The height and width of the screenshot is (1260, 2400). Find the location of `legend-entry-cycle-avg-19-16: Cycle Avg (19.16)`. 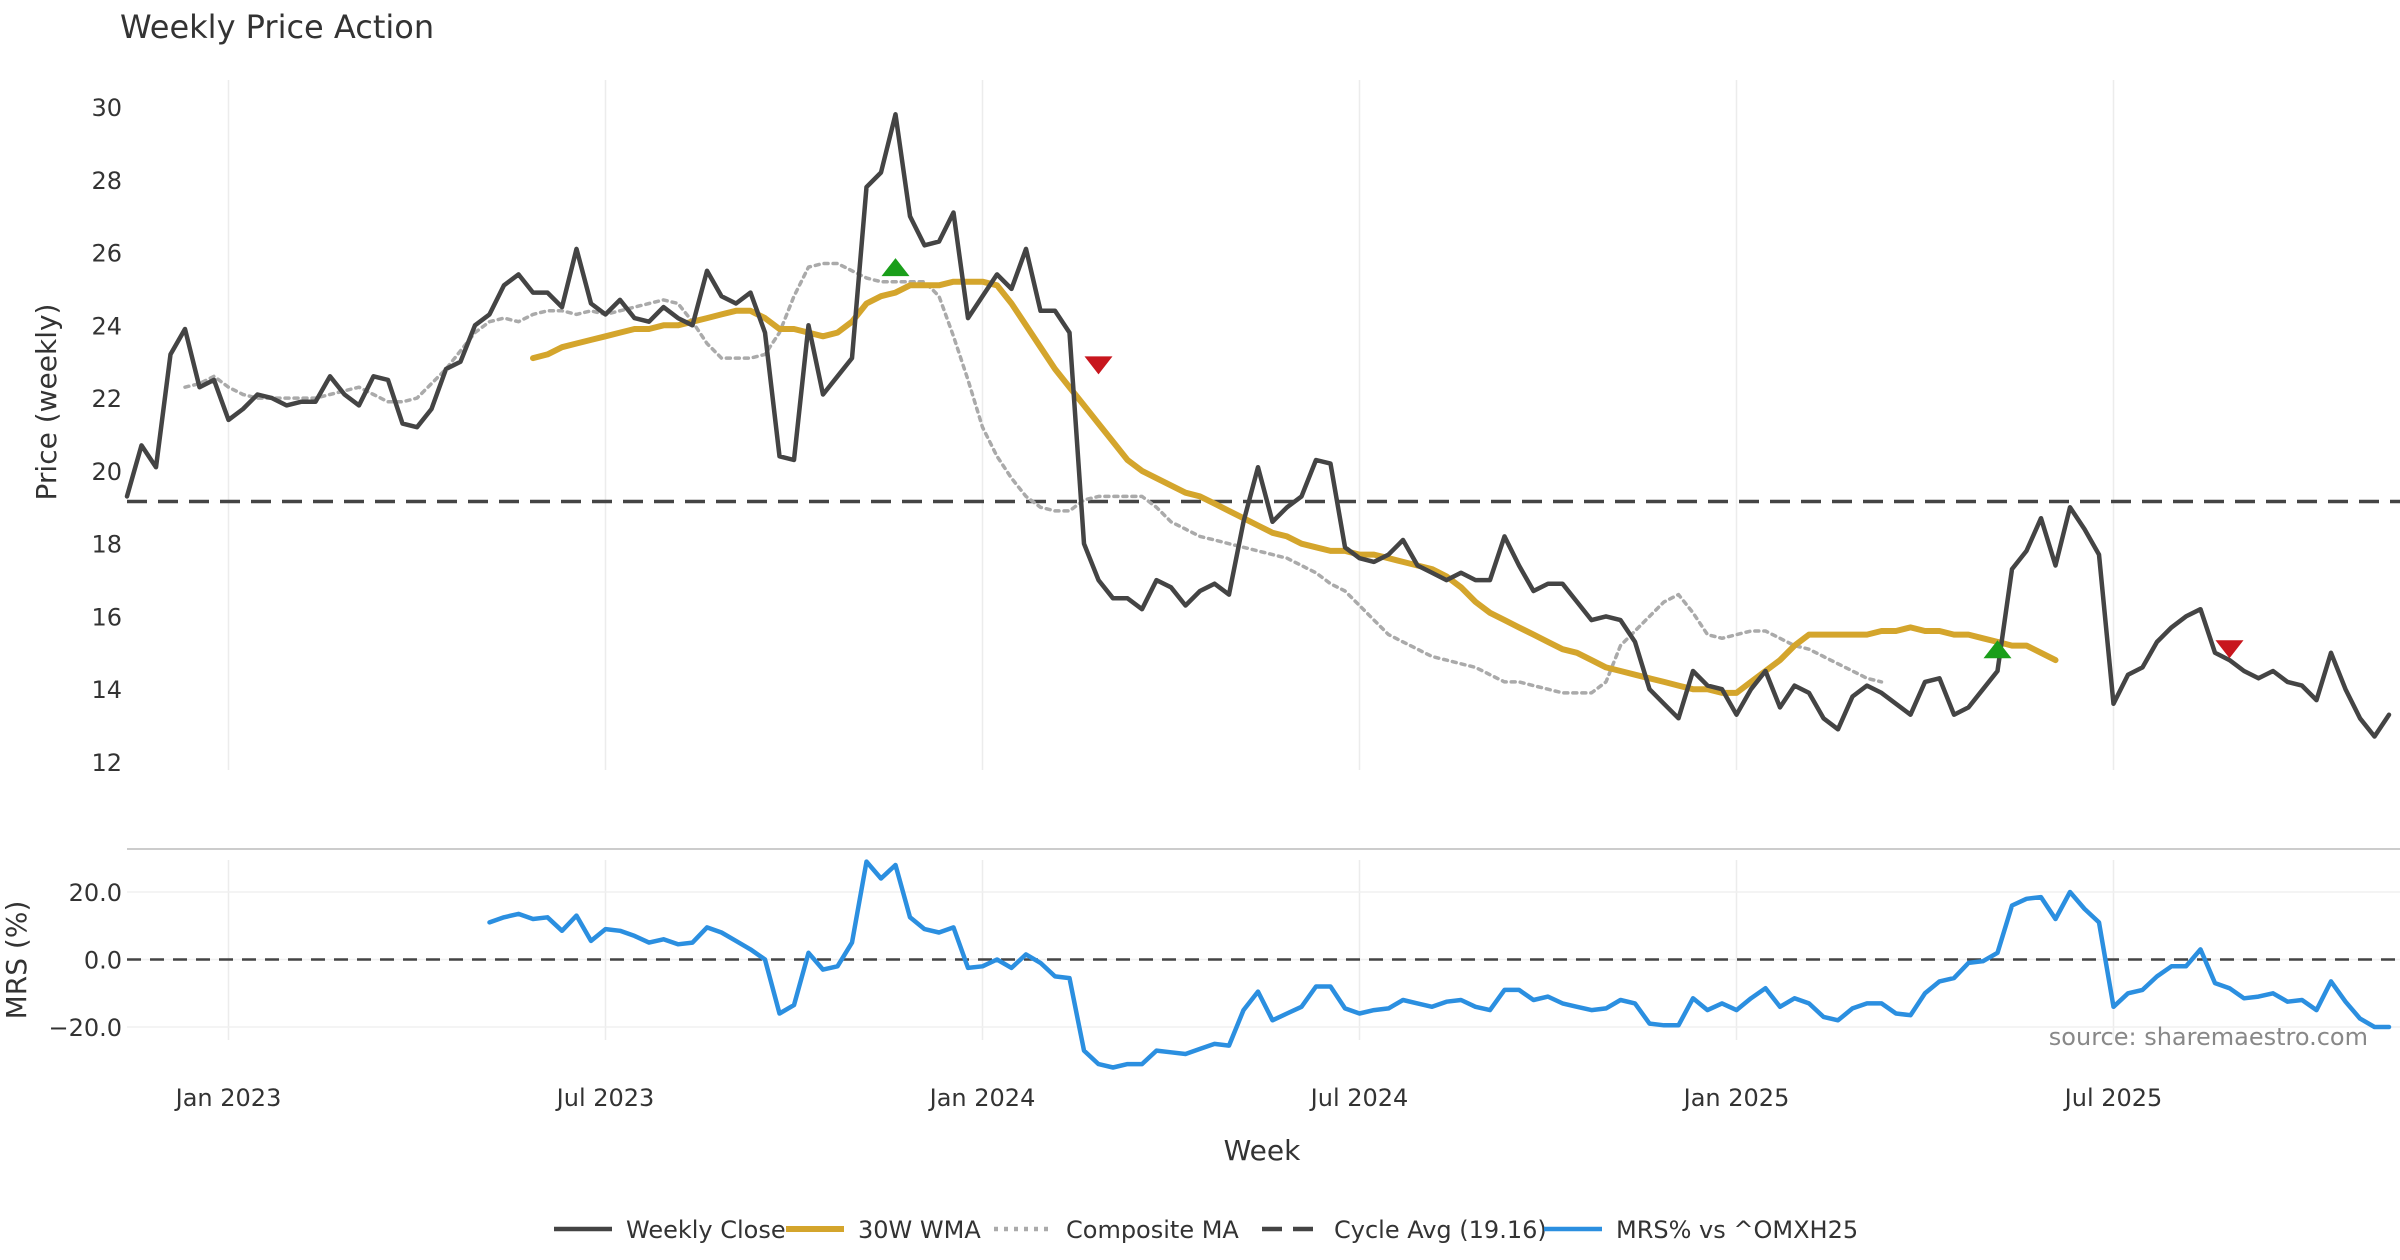

legend-entry-cycle-avg-19-16: Cycle Avg (19.16) is located at coordinates (1404, 1230).